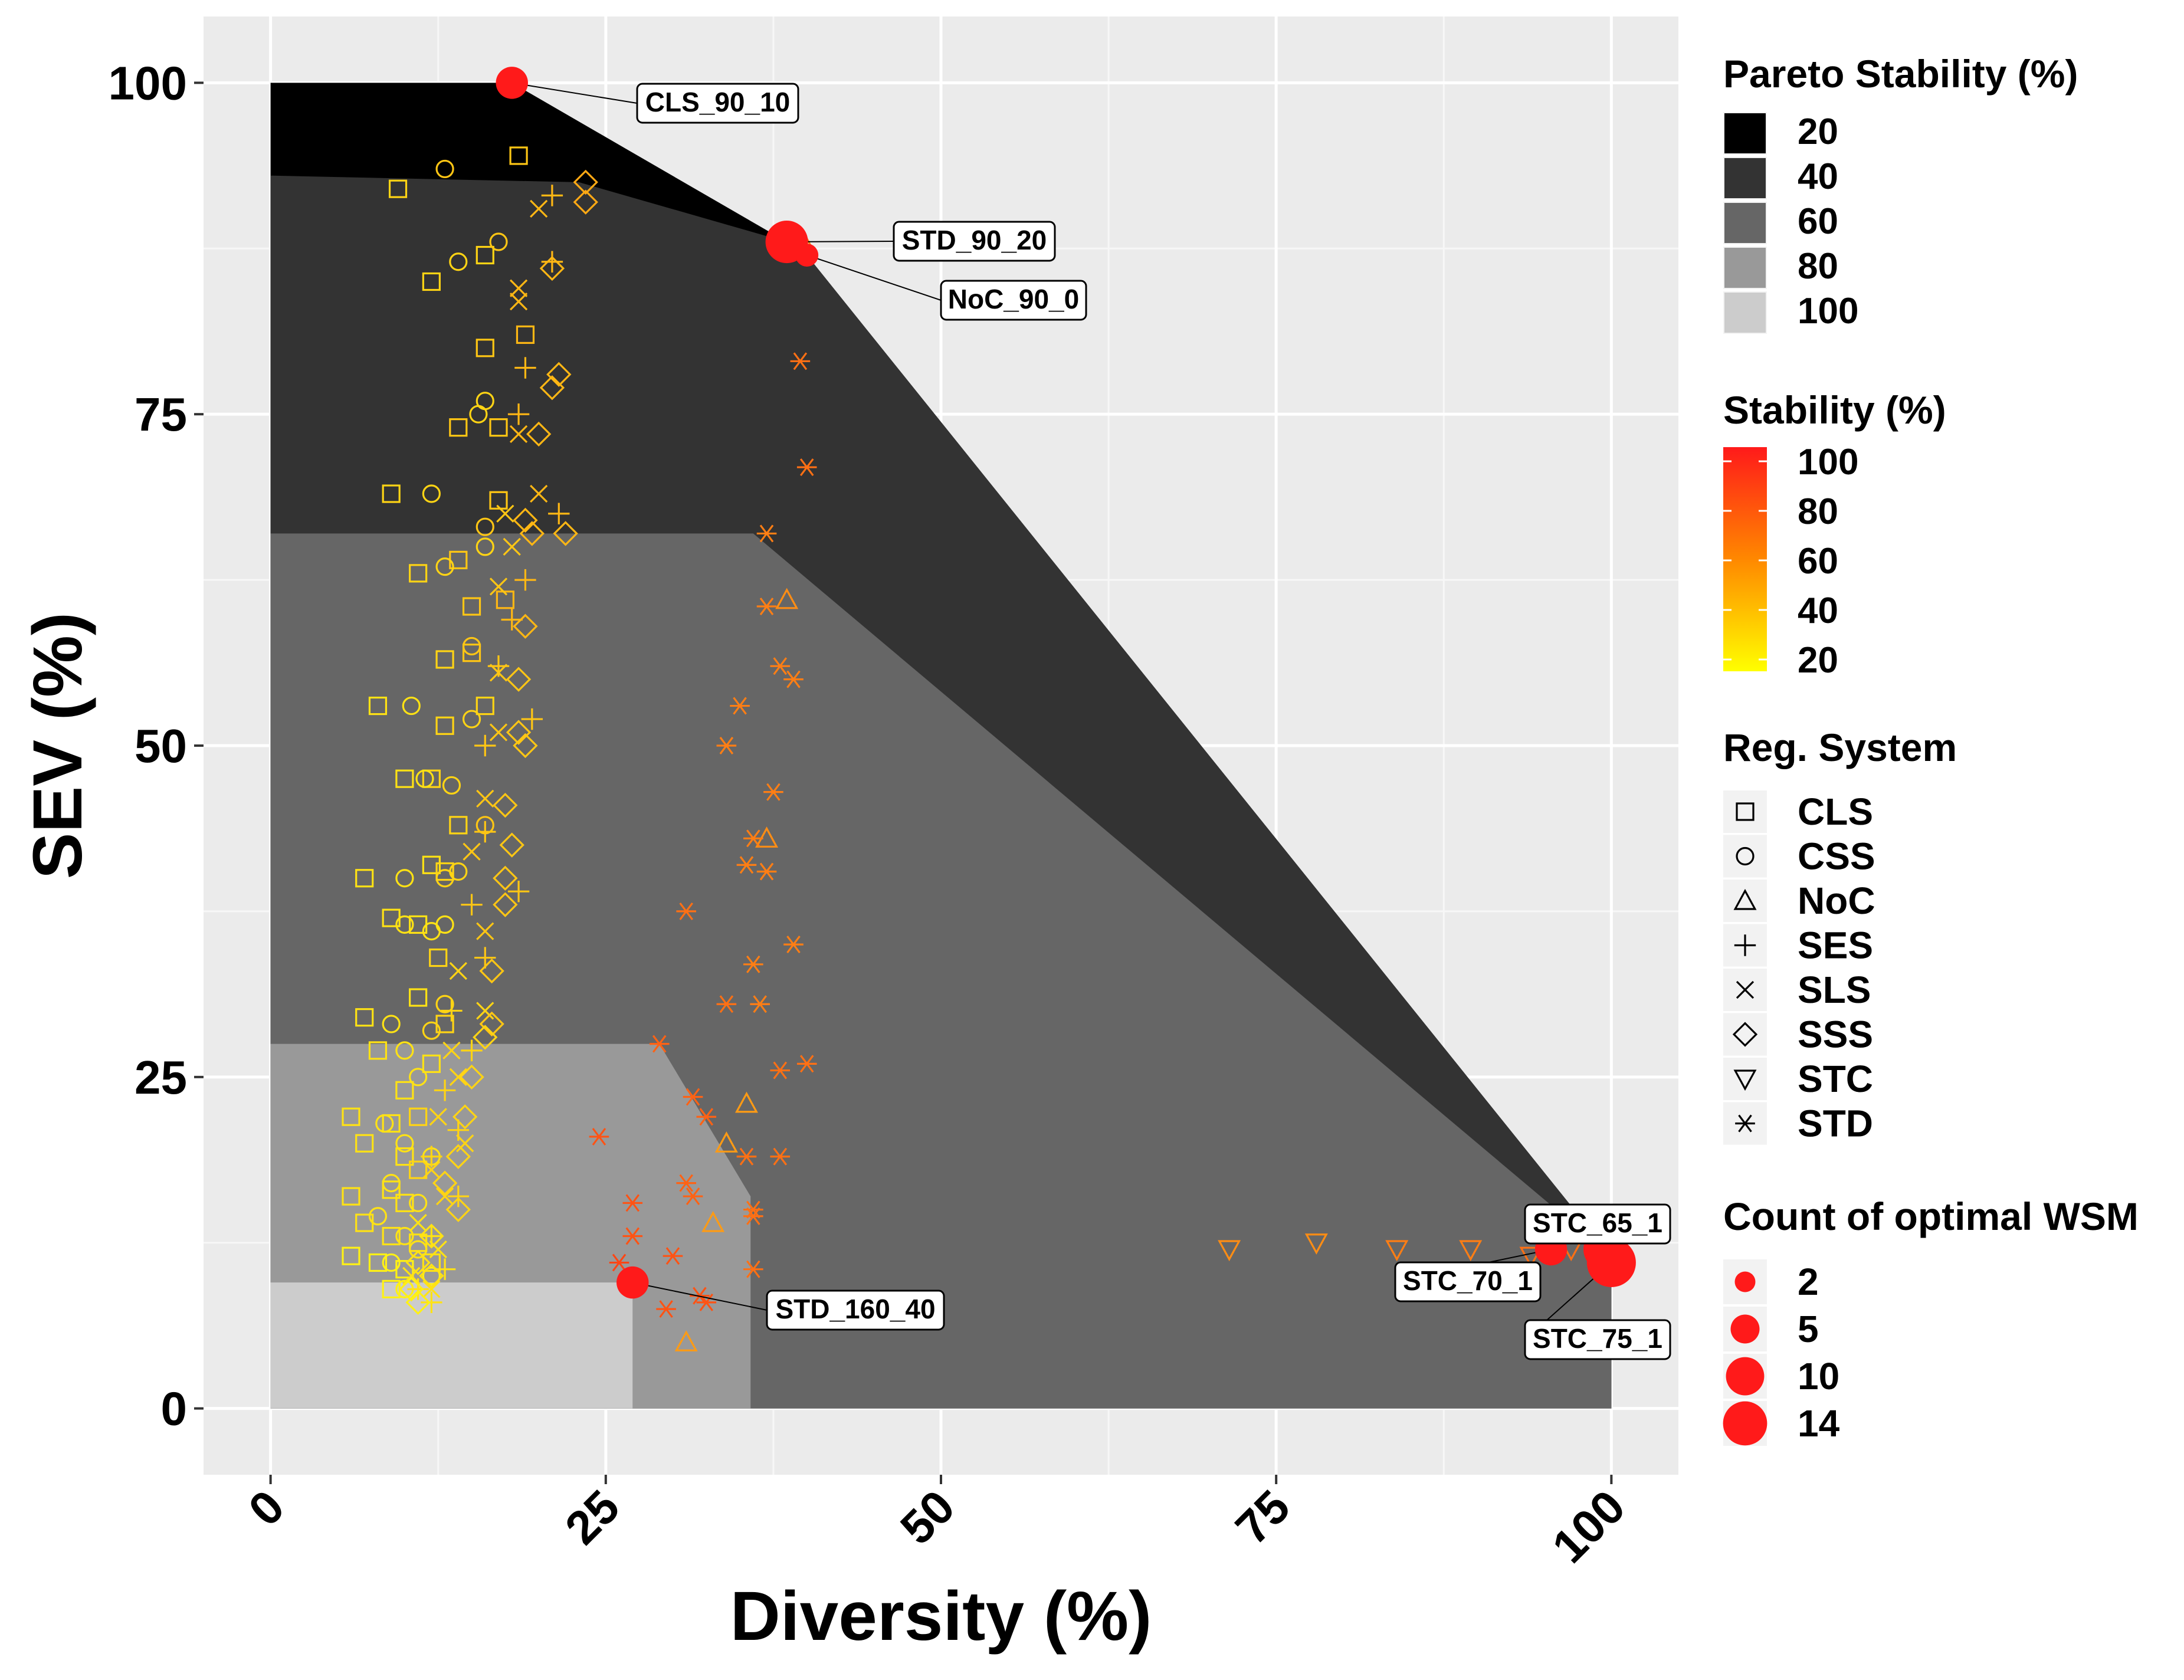 The width and height of the screenshot is (2184, 1680). What do you see at coordinates (1836, 1034) in the screenshot?
I see `legend-reg-label: SSS` at bounding box center [1836, 1034].